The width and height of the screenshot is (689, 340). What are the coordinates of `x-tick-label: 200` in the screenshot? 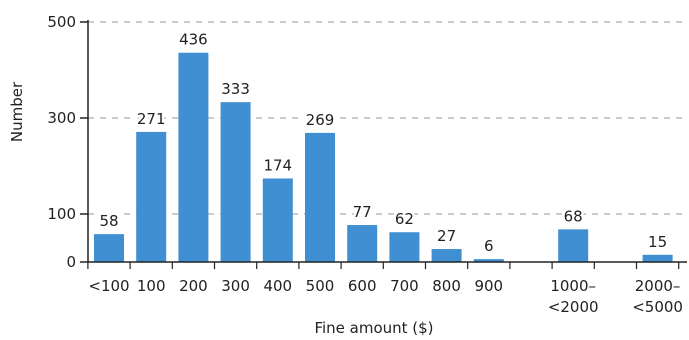 It's located at (193, 286).